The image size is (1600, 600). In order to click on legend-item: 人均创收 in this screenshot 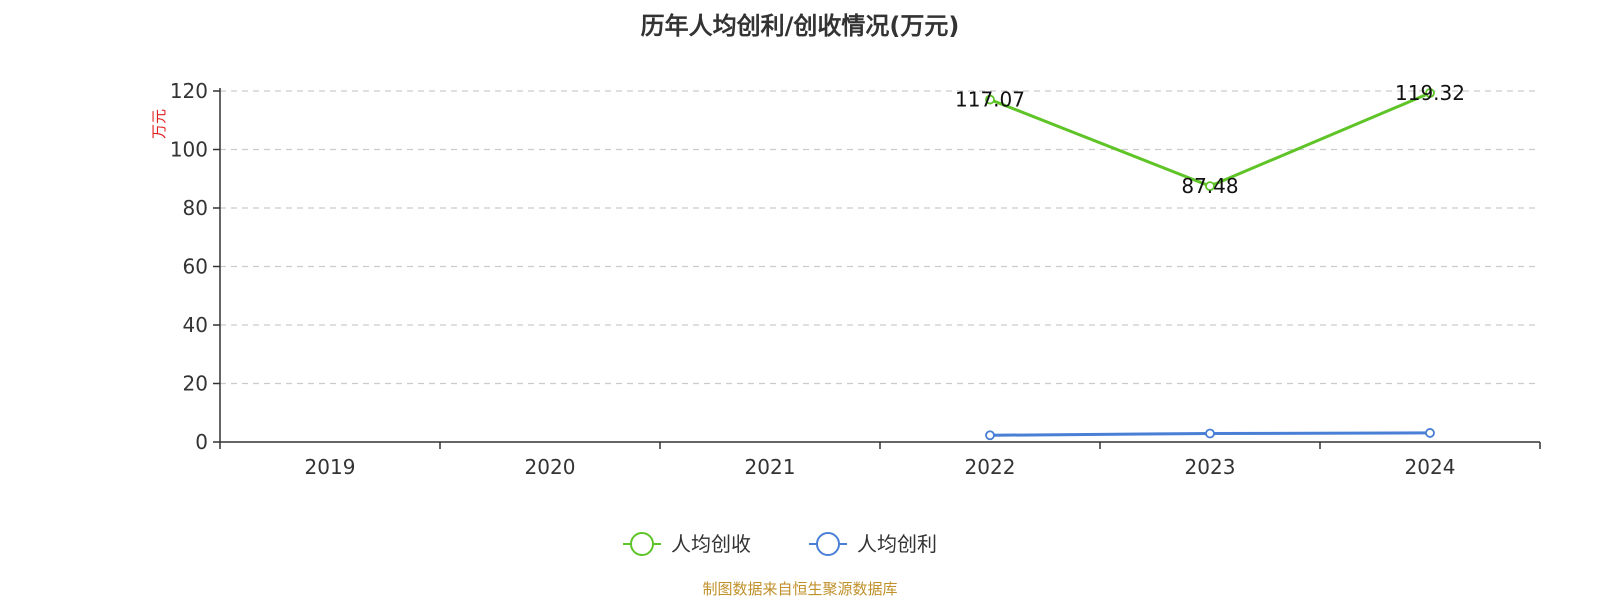, I will do `click(687, 544)`.